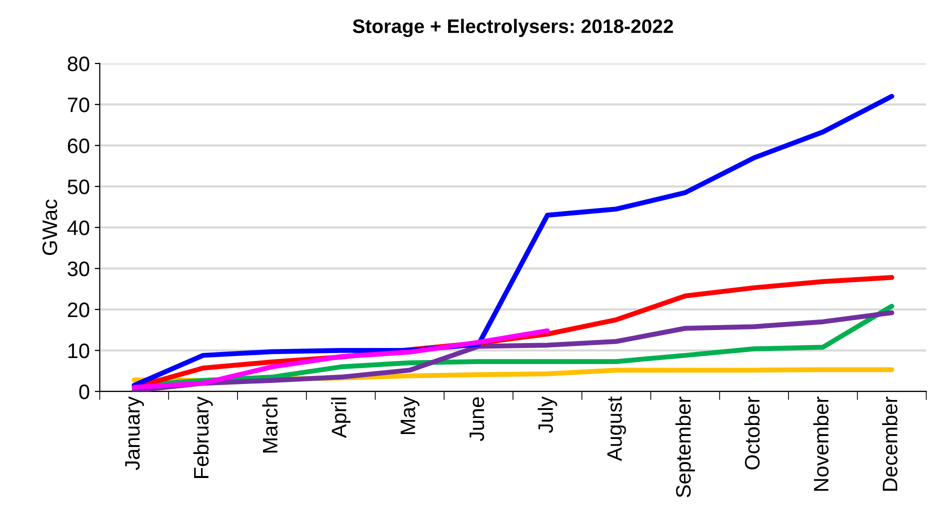 This screenshot has height=529, width=950. I want to click on x-tick-label: May, so click(410, 415).